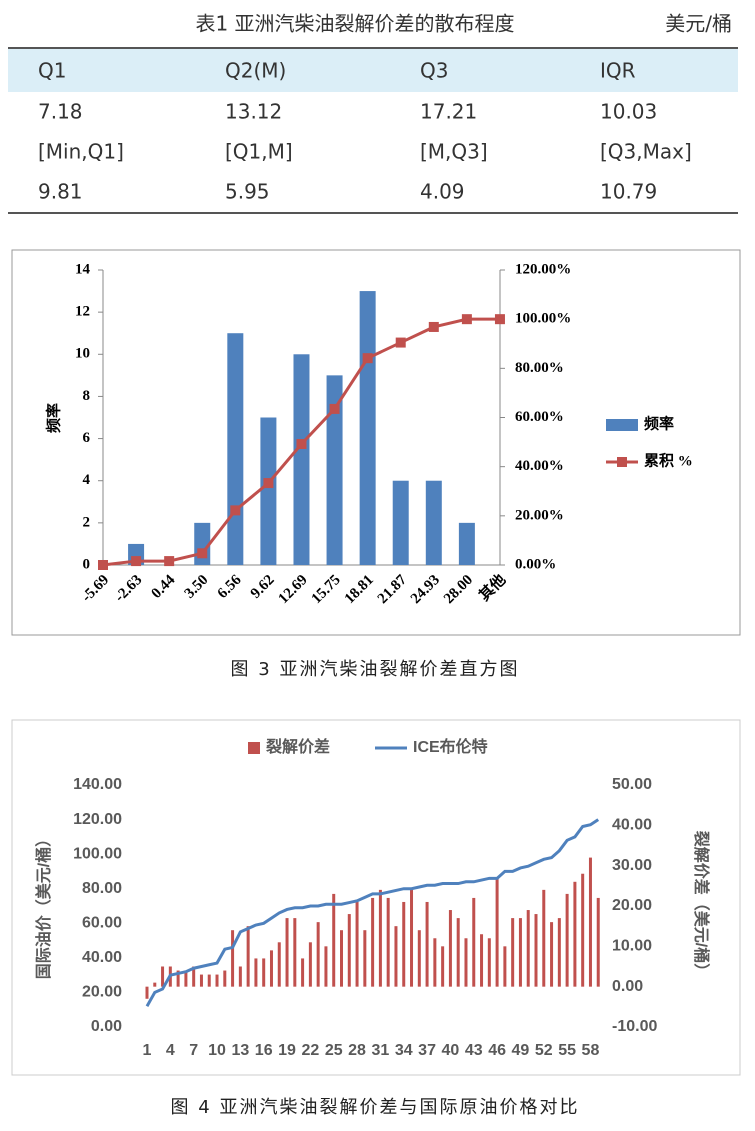 This screenshot has height=1131, width=755. Describe the element at coordinates (240, 1050) in the screenshot. I see `x-tick-label: 13` at that location.